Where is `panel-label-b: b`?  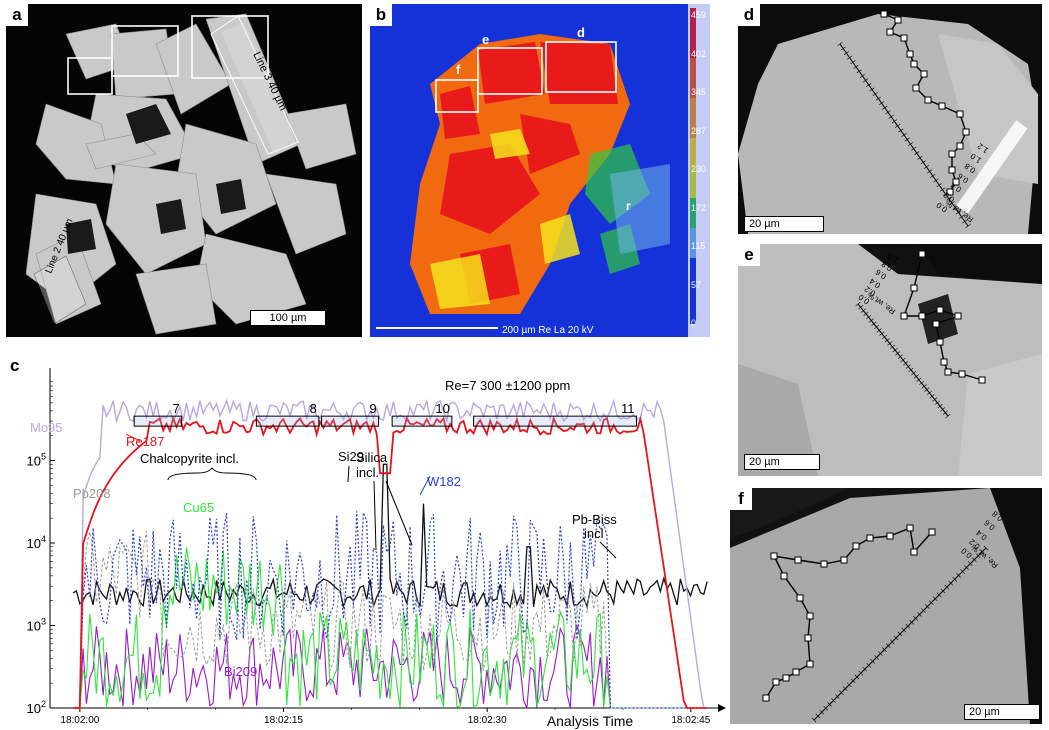 panel-label-b: b is located at coordinates (381, 15).